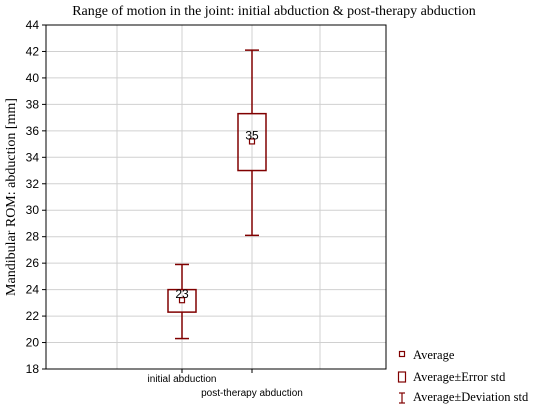 This screenshot has height=407, width=550. Describe the element at coordinates (11, 197) in the screenshot. I see `y-axis-label: Mandibular ROM: abduction [mm]` at that location.